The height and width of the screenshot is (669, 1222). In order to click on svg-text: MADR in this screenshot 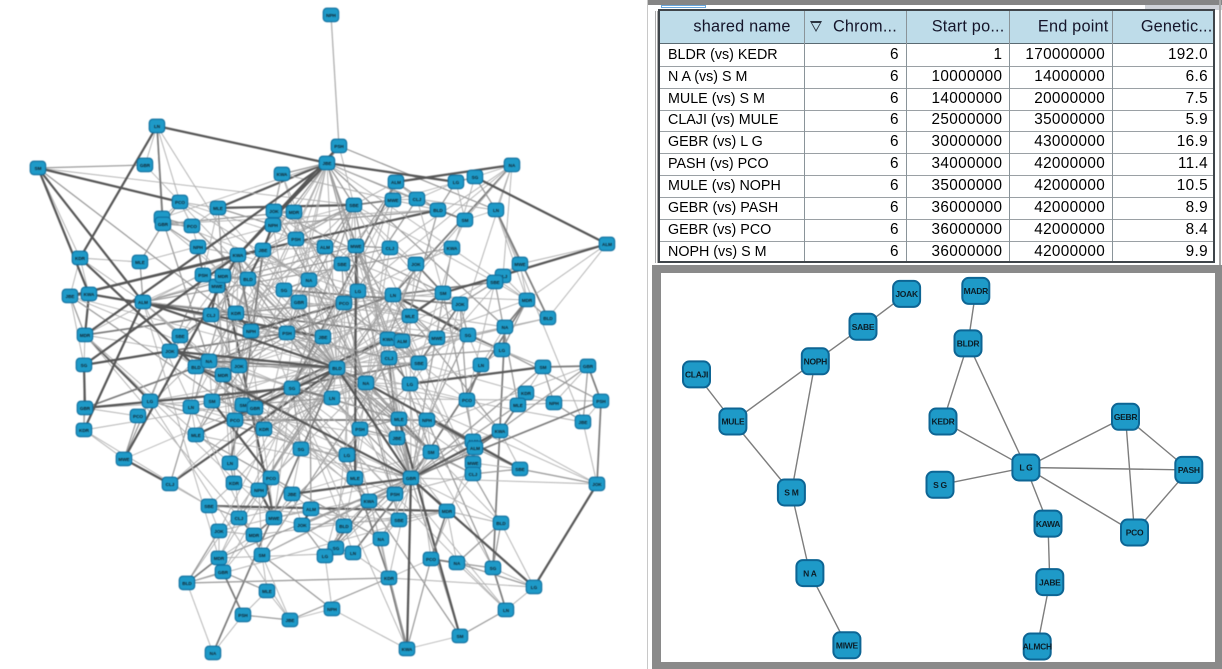, I will do `click(976, 291)`.